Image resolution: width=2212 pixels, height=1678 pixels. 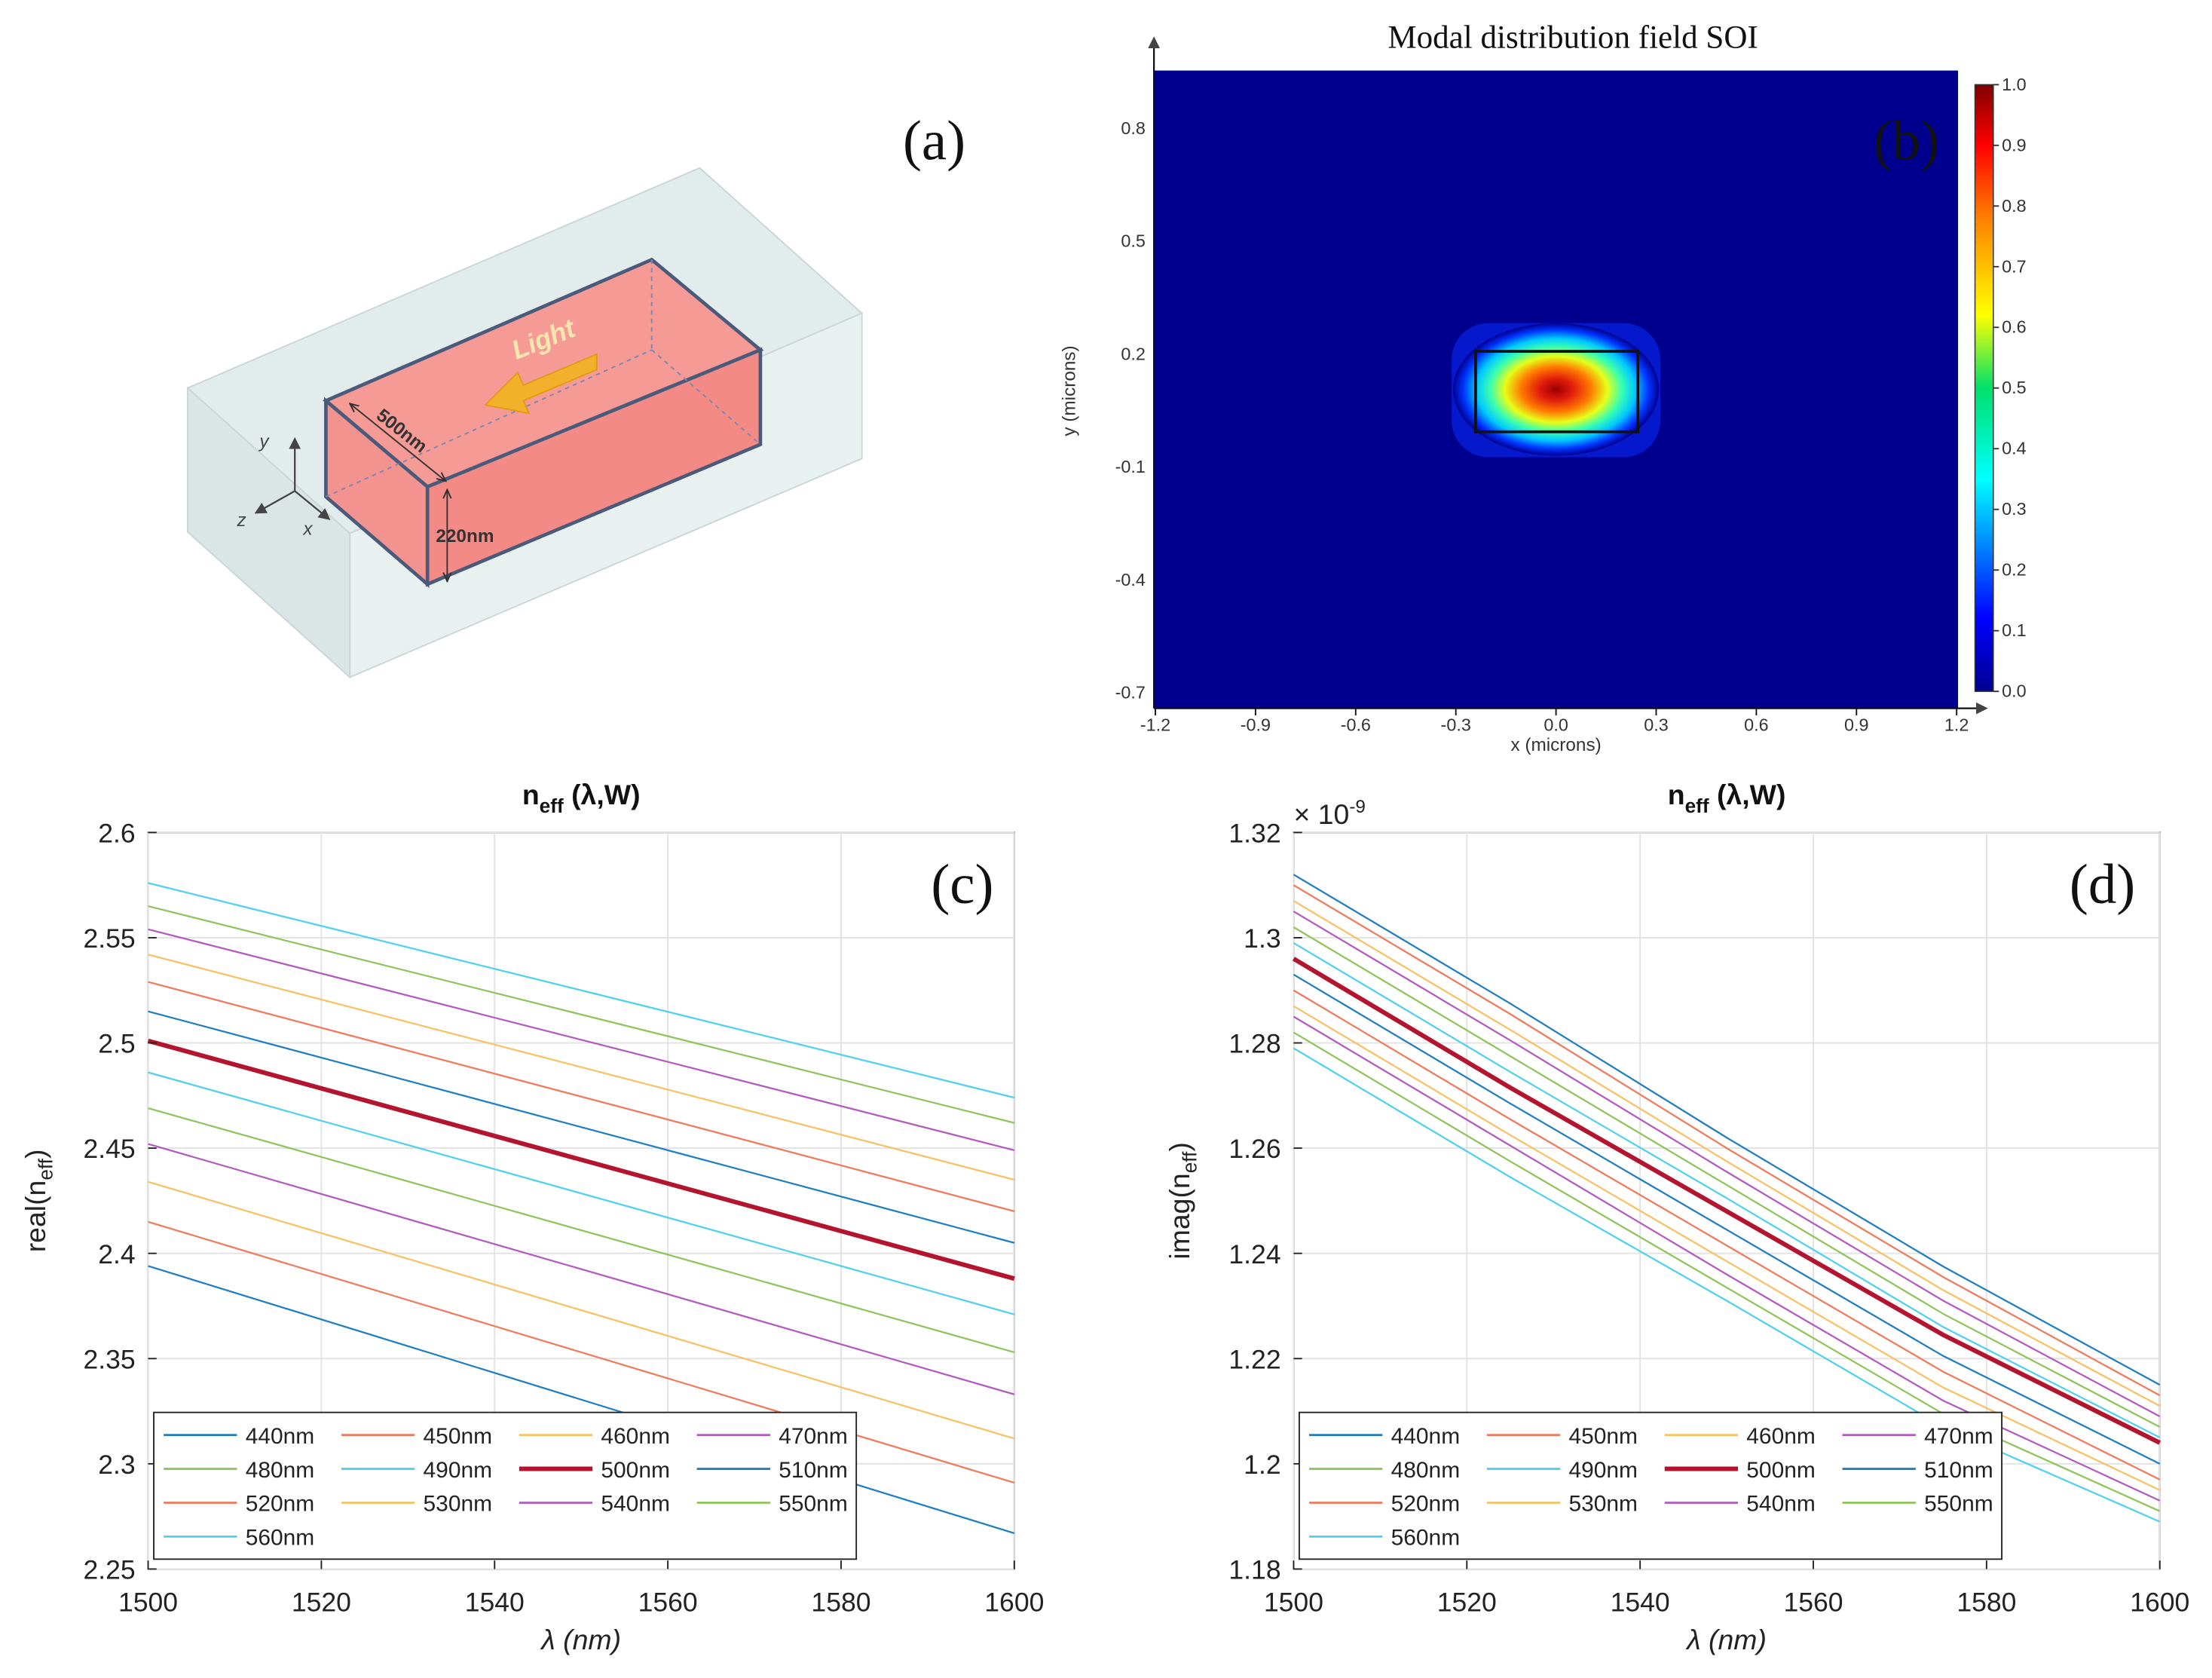 What do you see at coordinates (1781, 1470) in the screenshot?
I see `d-legend-label: 500nm` at bounding box center [1781, 1470].